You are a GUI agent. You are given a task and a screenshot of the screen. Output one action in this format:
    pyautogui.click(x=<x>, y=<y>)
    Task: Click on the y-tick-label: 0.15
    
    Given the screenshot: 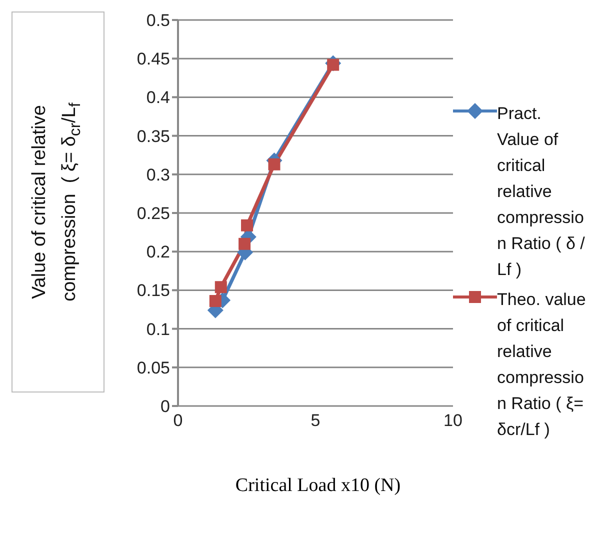 What is the action you would take?
    pyautogui.click(x=153, y=290)
    